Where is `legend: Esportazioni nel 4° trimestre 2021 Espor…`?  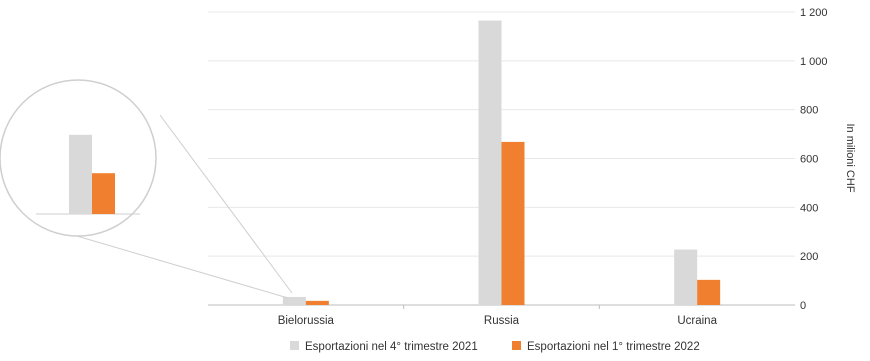 legend: Esportazioni nel 4° trimestre 2021 Espor… is located at coordinates (495, 347).